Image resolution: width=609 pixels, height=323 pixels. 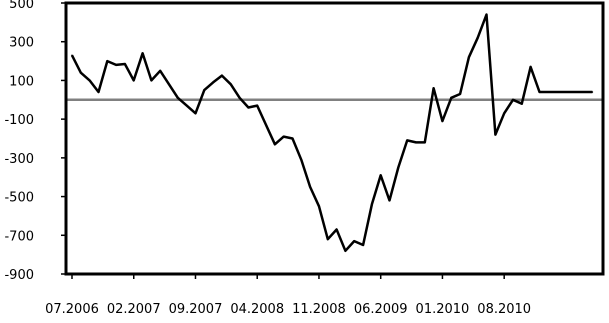 What do you see at coordinates (381, 309) in the screenshot?
I see `x-tick-label: 06.2009` at bounding box center [381, 309].